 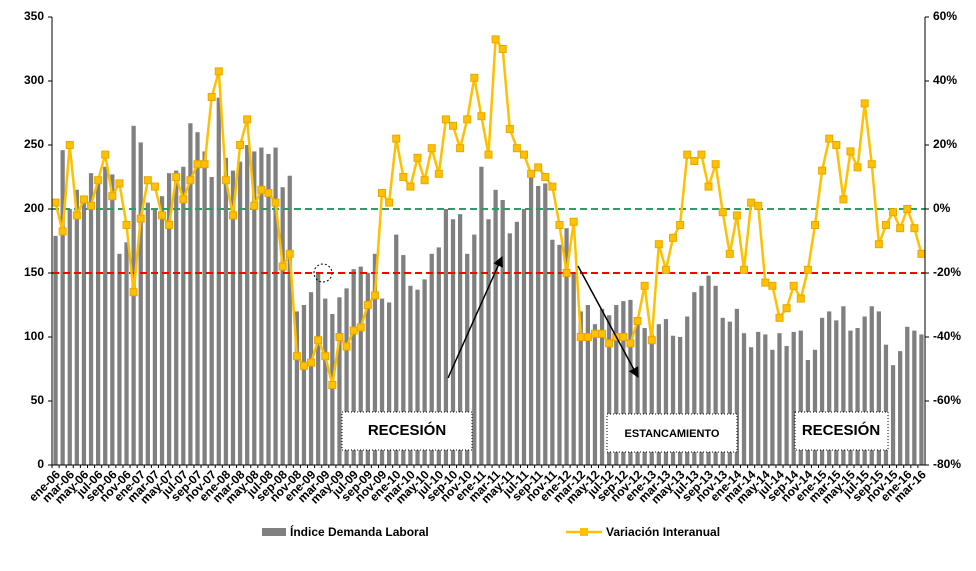 I want to click on y2-tick-label: 40%, so click(x=945, y=80).